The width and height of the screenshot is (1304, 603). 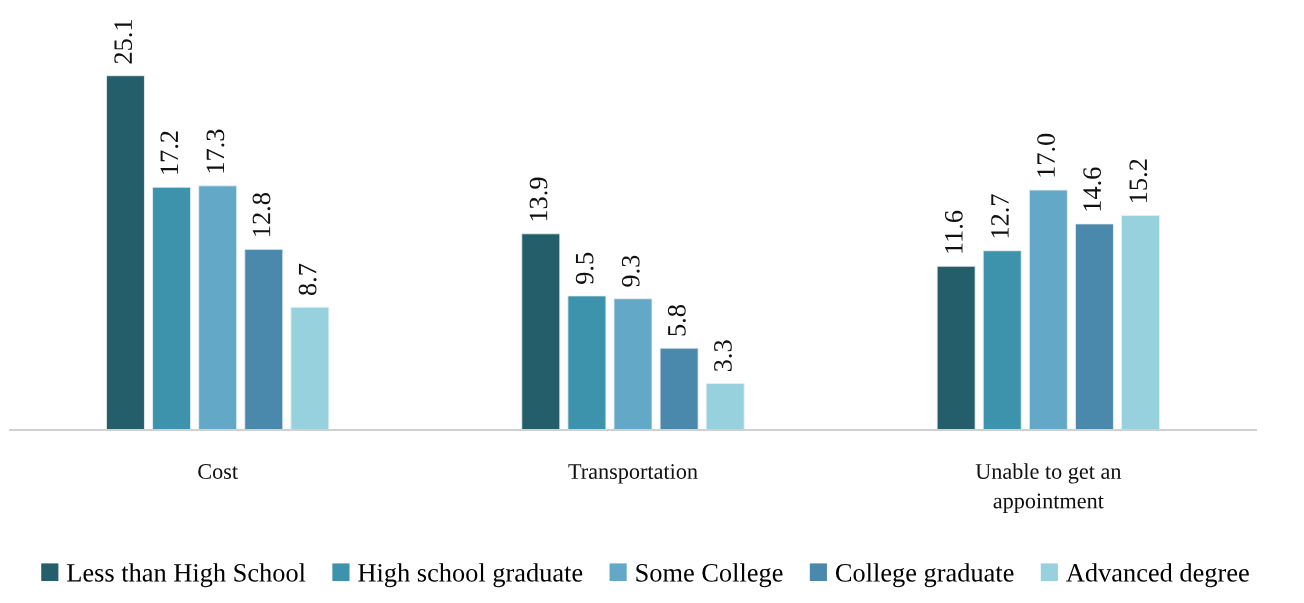 What do you see at coordinates (1157, 575) in the screenshot?
I see `legend-label: Advanced degree` at bounding box center [1157, 575].